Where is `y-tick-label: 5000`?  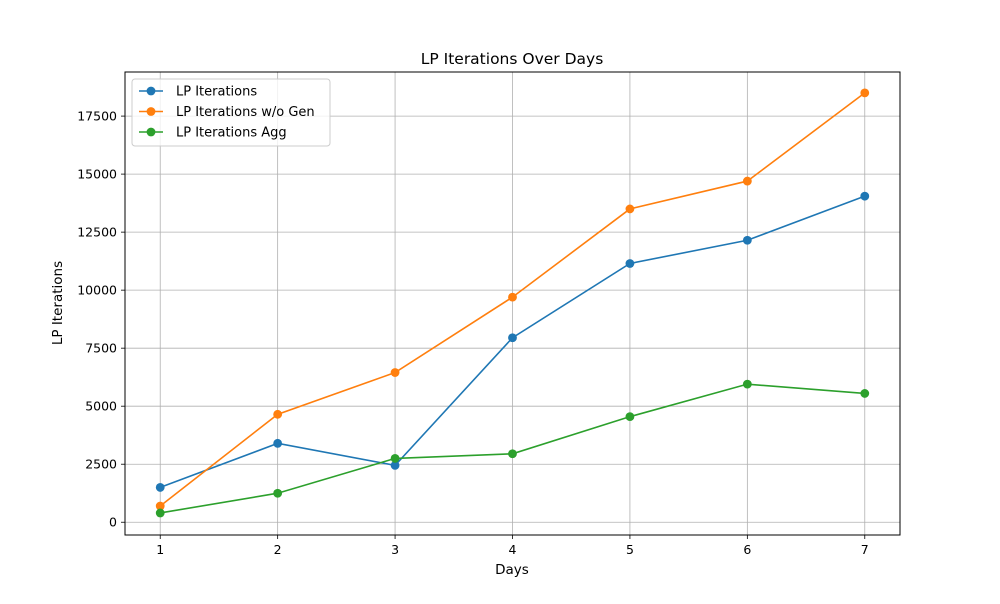 y-tick-label: 5000 is located at coordinates (101, 406).